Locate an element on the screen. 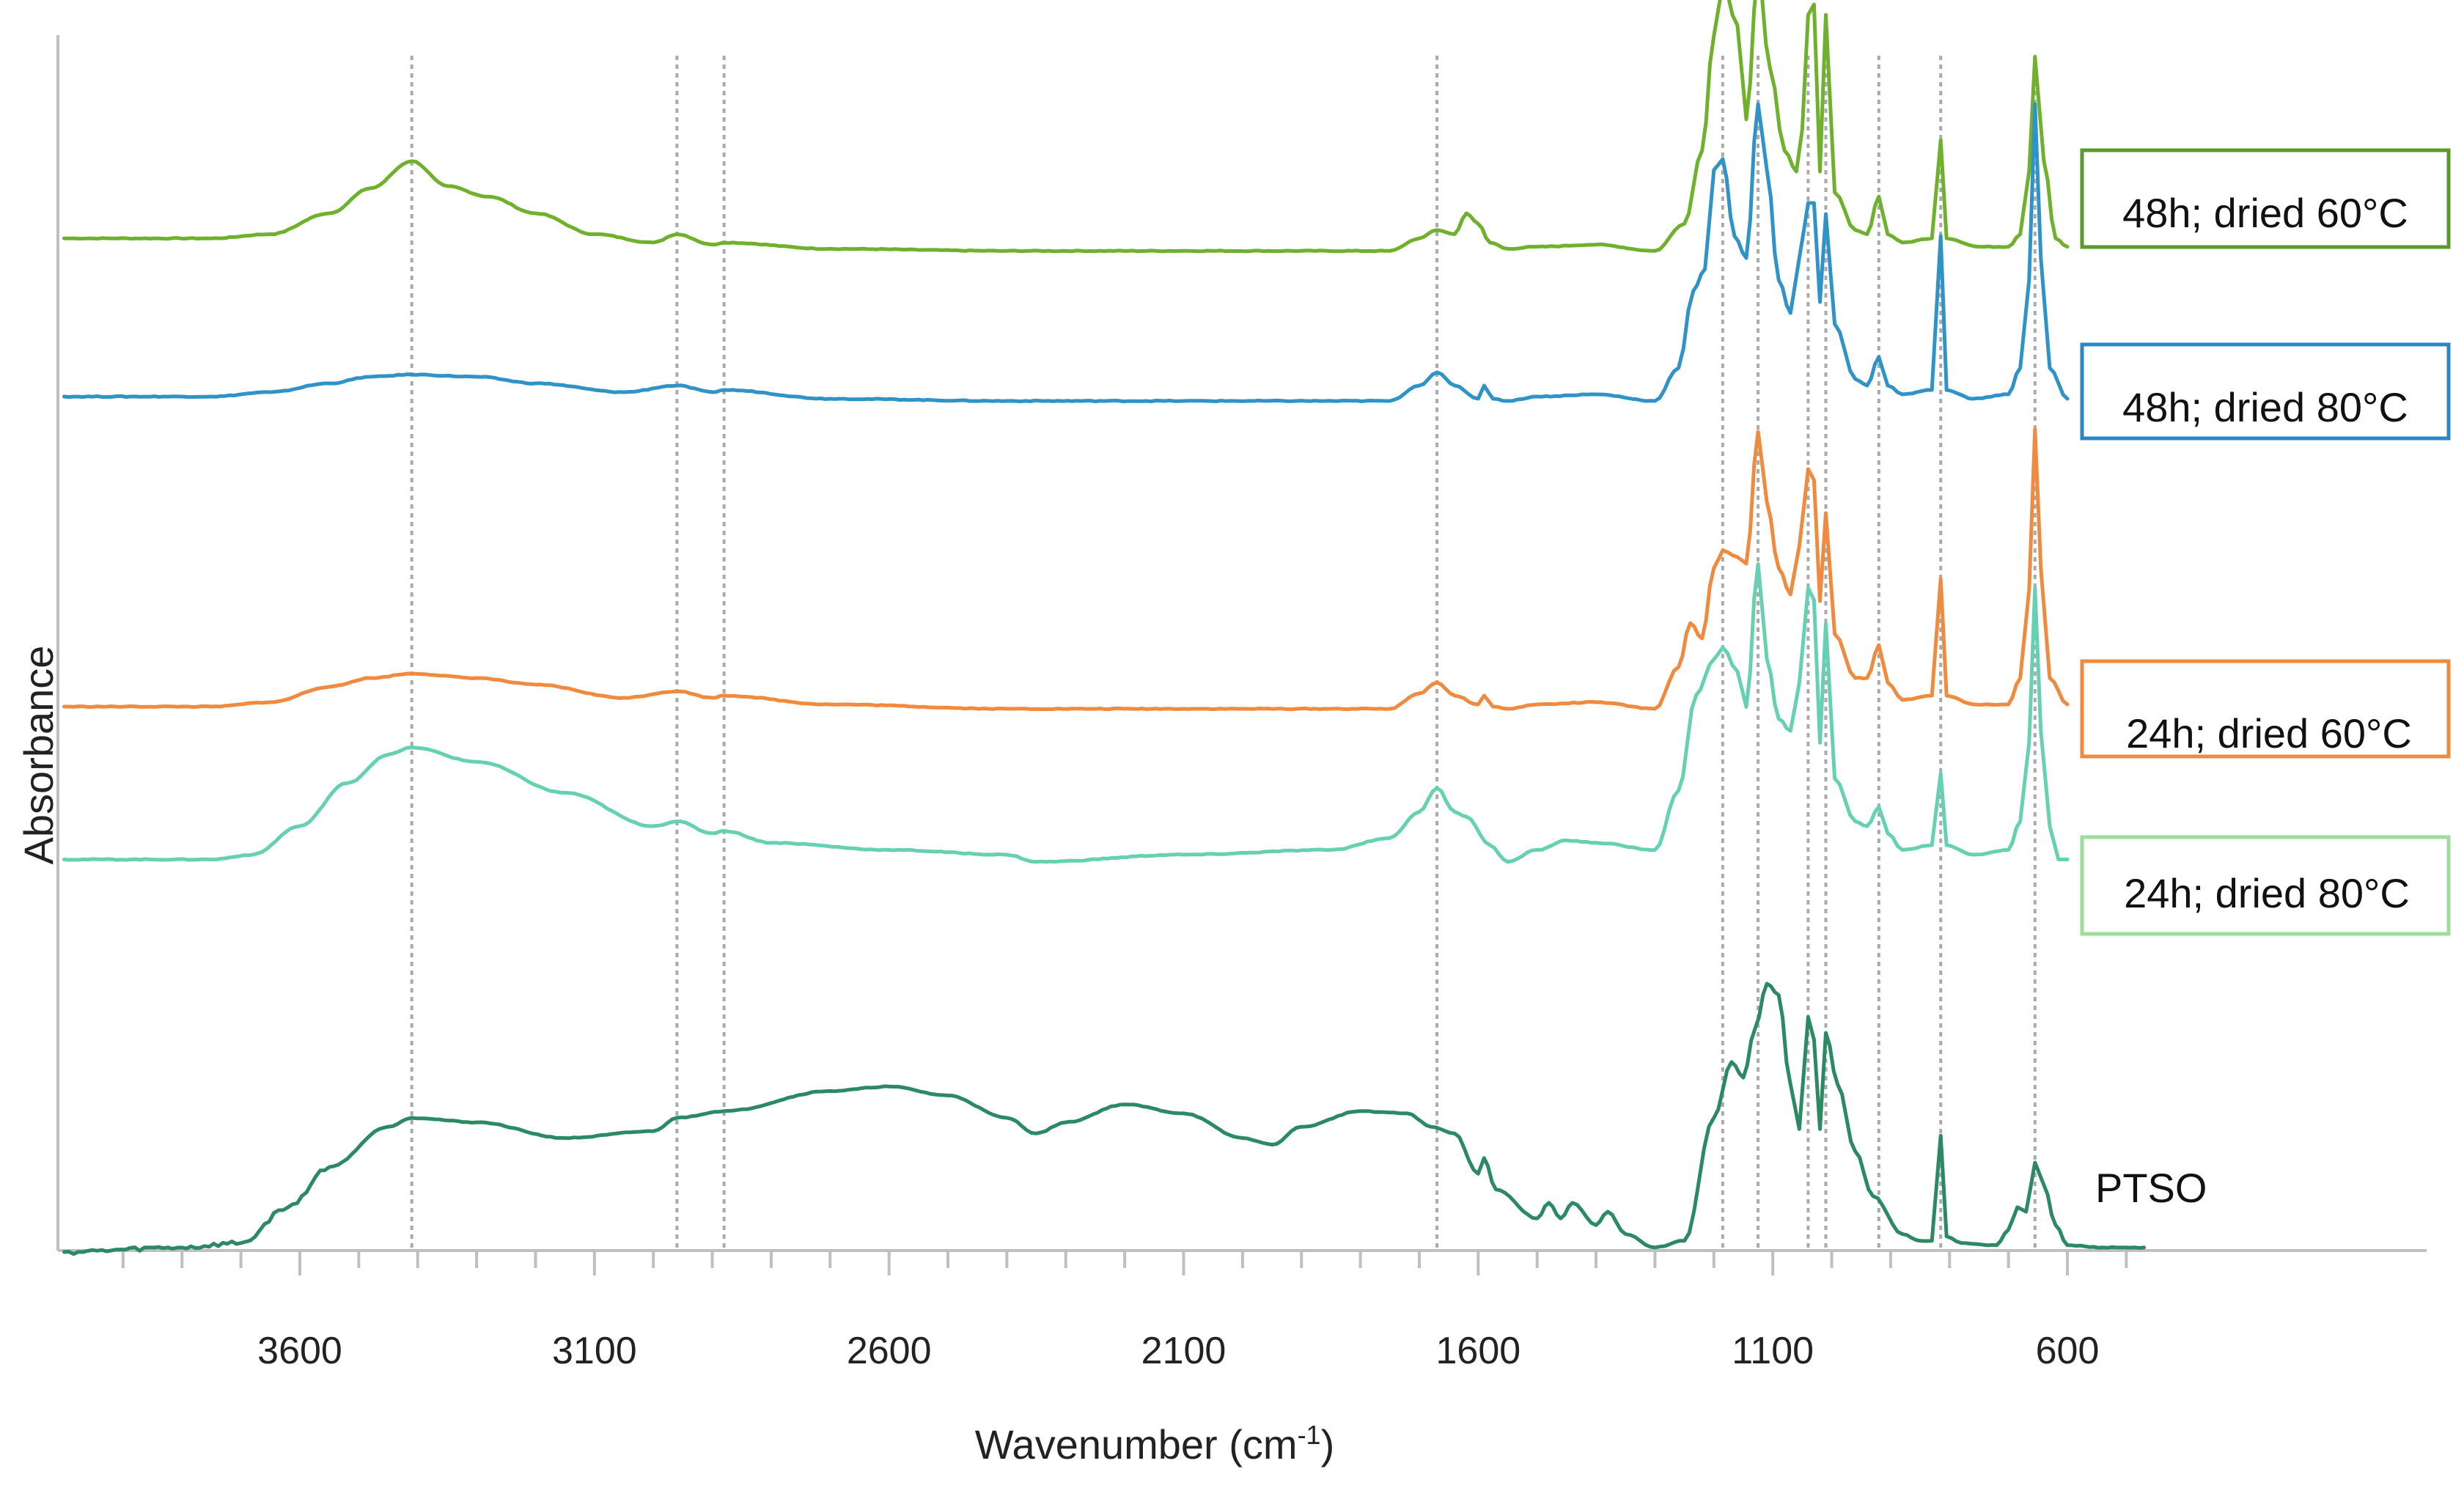  y-axis-label: Absorbance is located at coordinates (38, 755).